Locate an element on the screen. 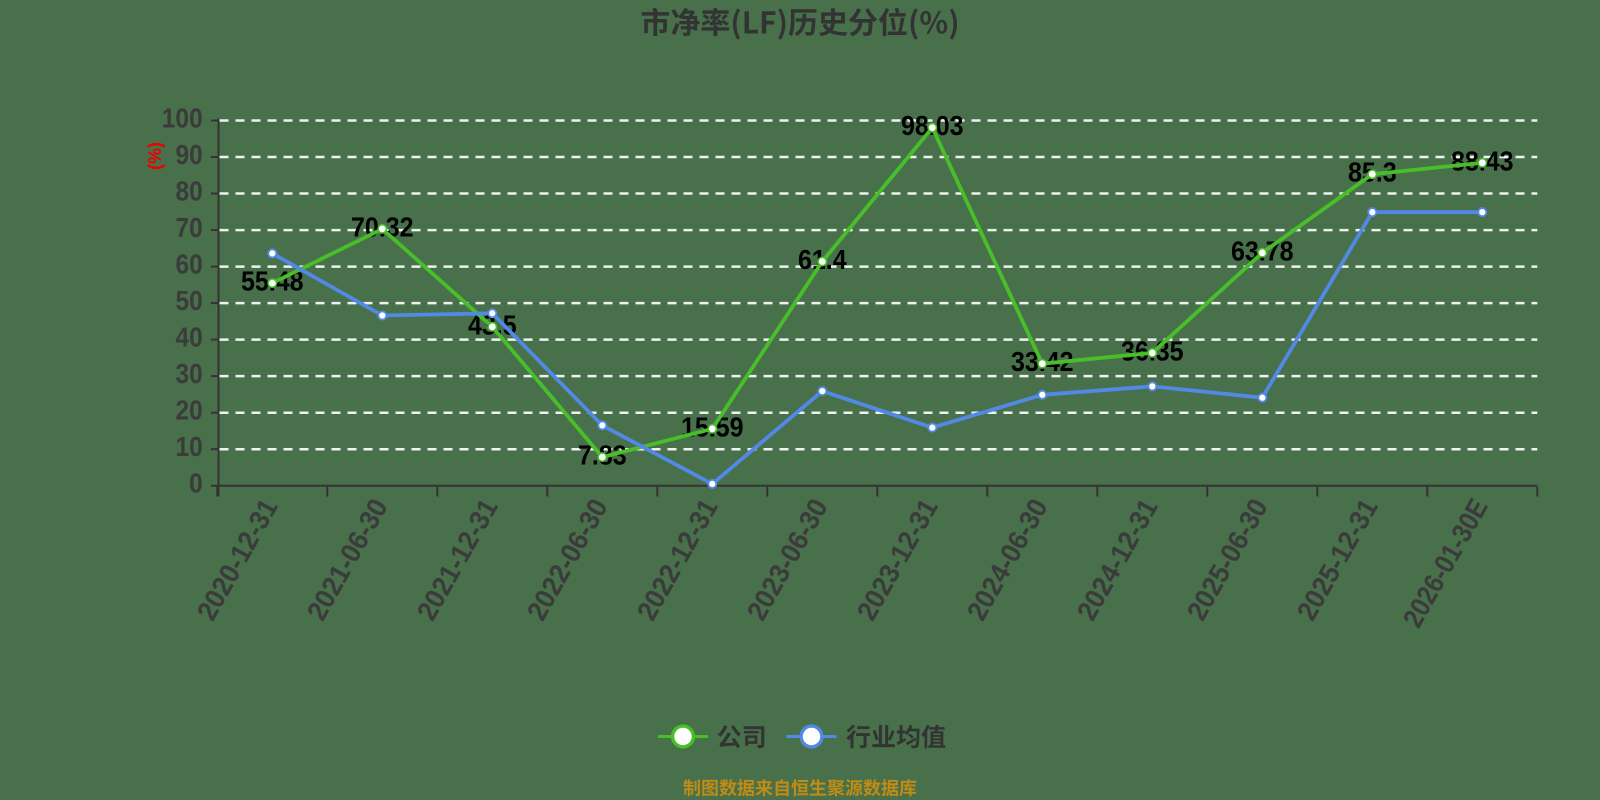  svg-text: 20 is located at coordinates (189, 410).